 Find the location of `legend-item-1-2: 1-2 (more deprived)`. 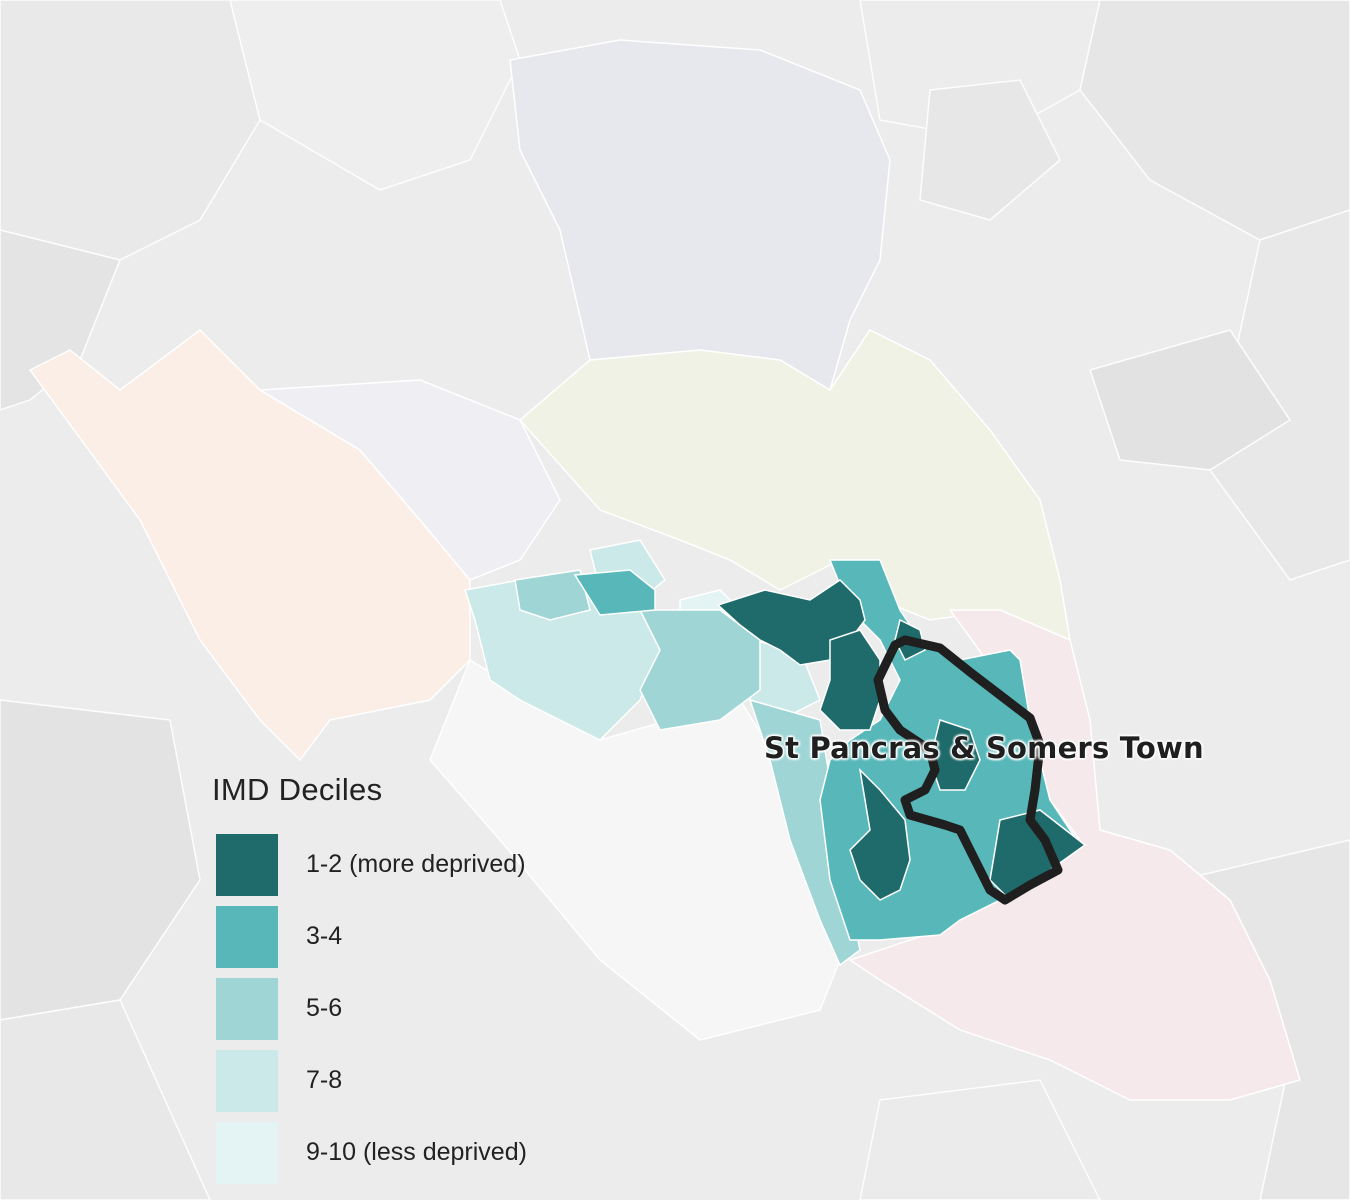

legend-item-1-2: 1-2 (more deprived) is located at coordinates (402, 870).